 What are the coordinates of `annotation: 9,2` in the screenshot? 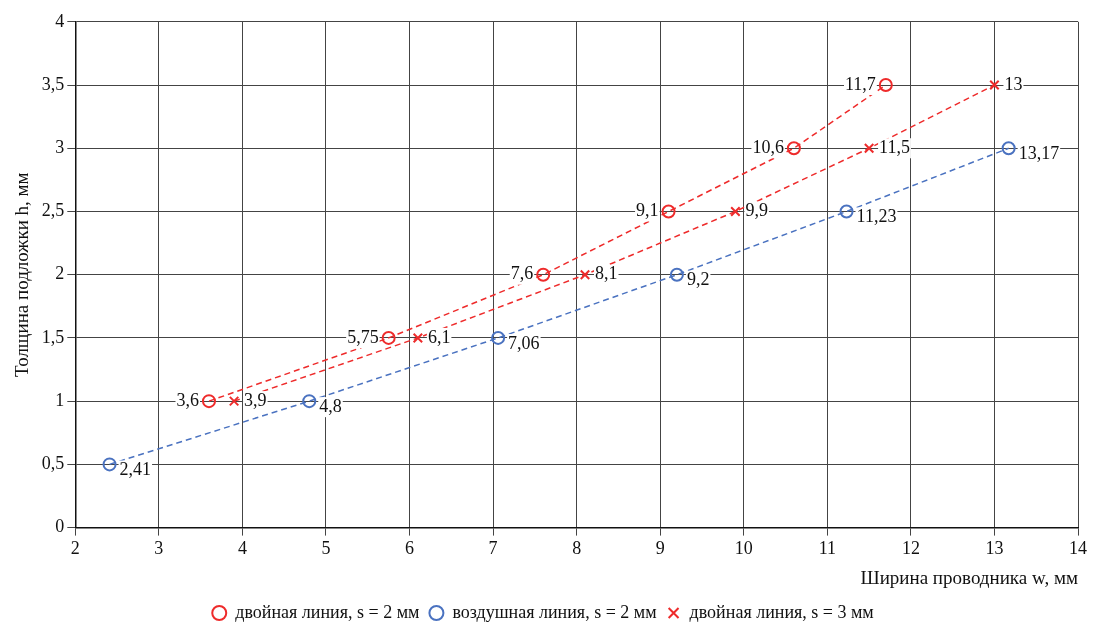 It's located at (698, 279).